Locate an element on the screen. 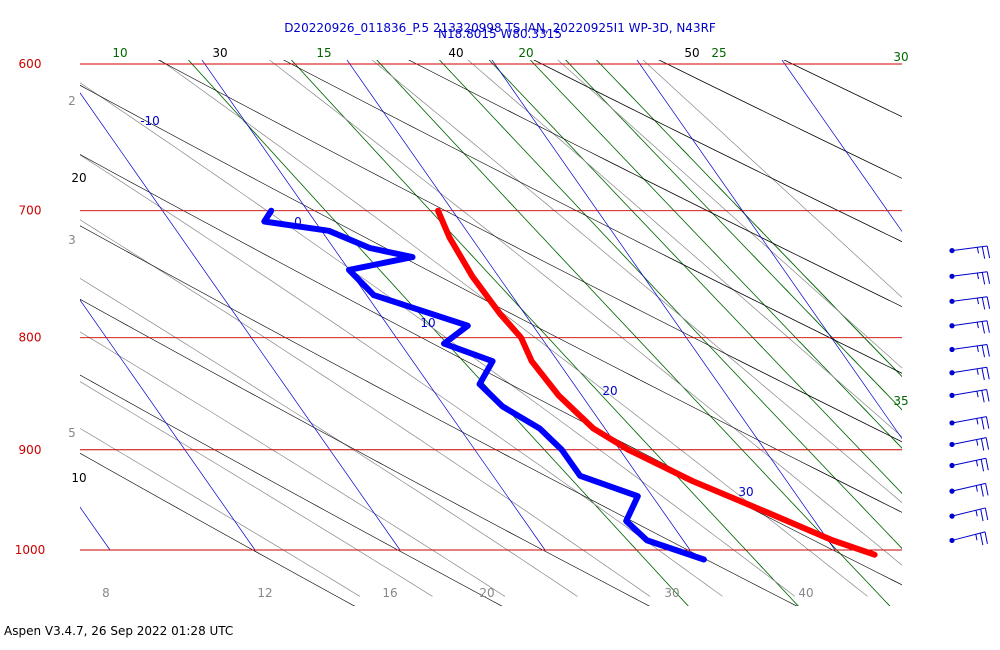 This screenshot has width=1000, height=650. moist-adiabat-label: 5 is located at coordinates (72, 433).